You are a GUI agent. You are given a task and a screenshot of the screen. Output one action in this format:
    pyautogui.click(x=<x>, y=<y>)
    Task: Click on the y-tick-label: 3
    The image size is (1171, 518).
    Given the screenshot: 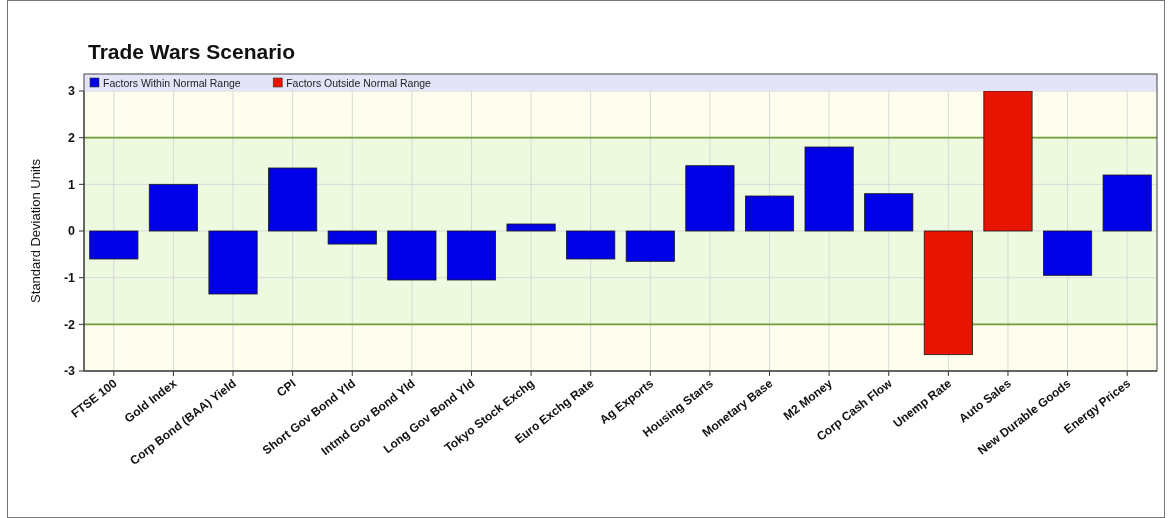 What is the action you would take?
    pyautogui.click(x=72, y=91)
    